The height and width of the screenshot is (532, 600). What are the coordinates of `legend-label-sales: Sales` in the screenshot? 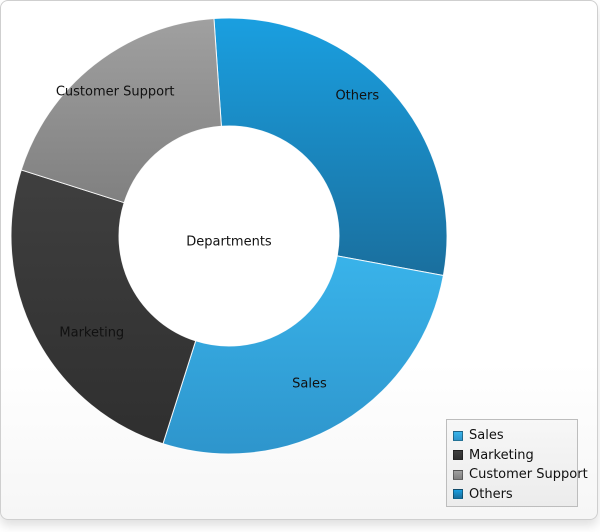 It's located at (486, 436).